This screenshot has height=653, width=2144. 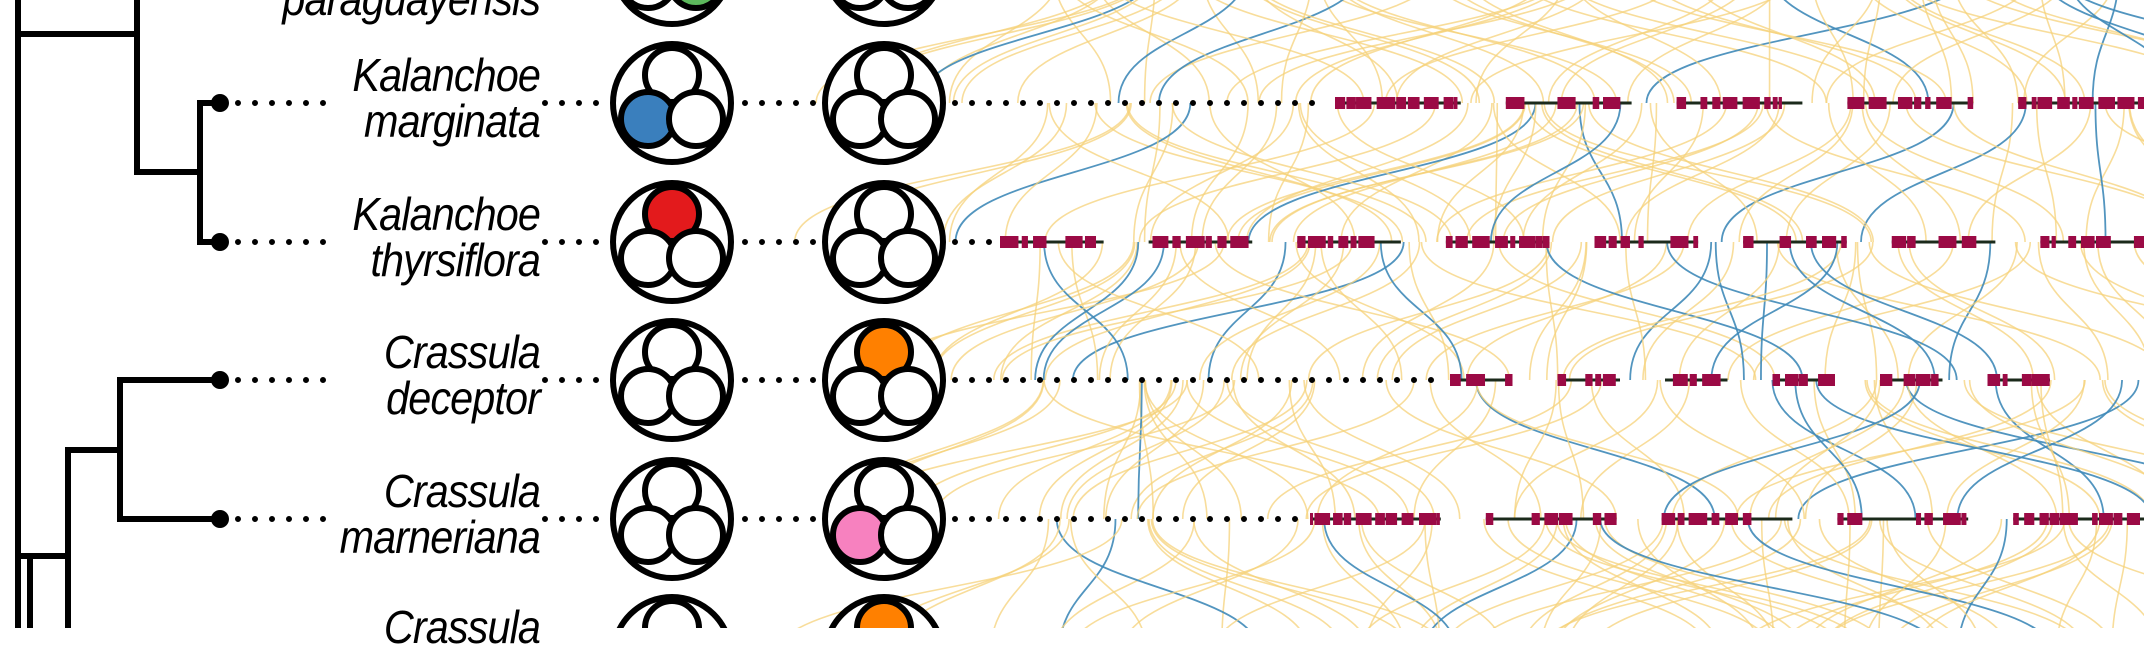 I want to click on species-label-deceptor: Crassula deceptor, so click(x=360, y=375).